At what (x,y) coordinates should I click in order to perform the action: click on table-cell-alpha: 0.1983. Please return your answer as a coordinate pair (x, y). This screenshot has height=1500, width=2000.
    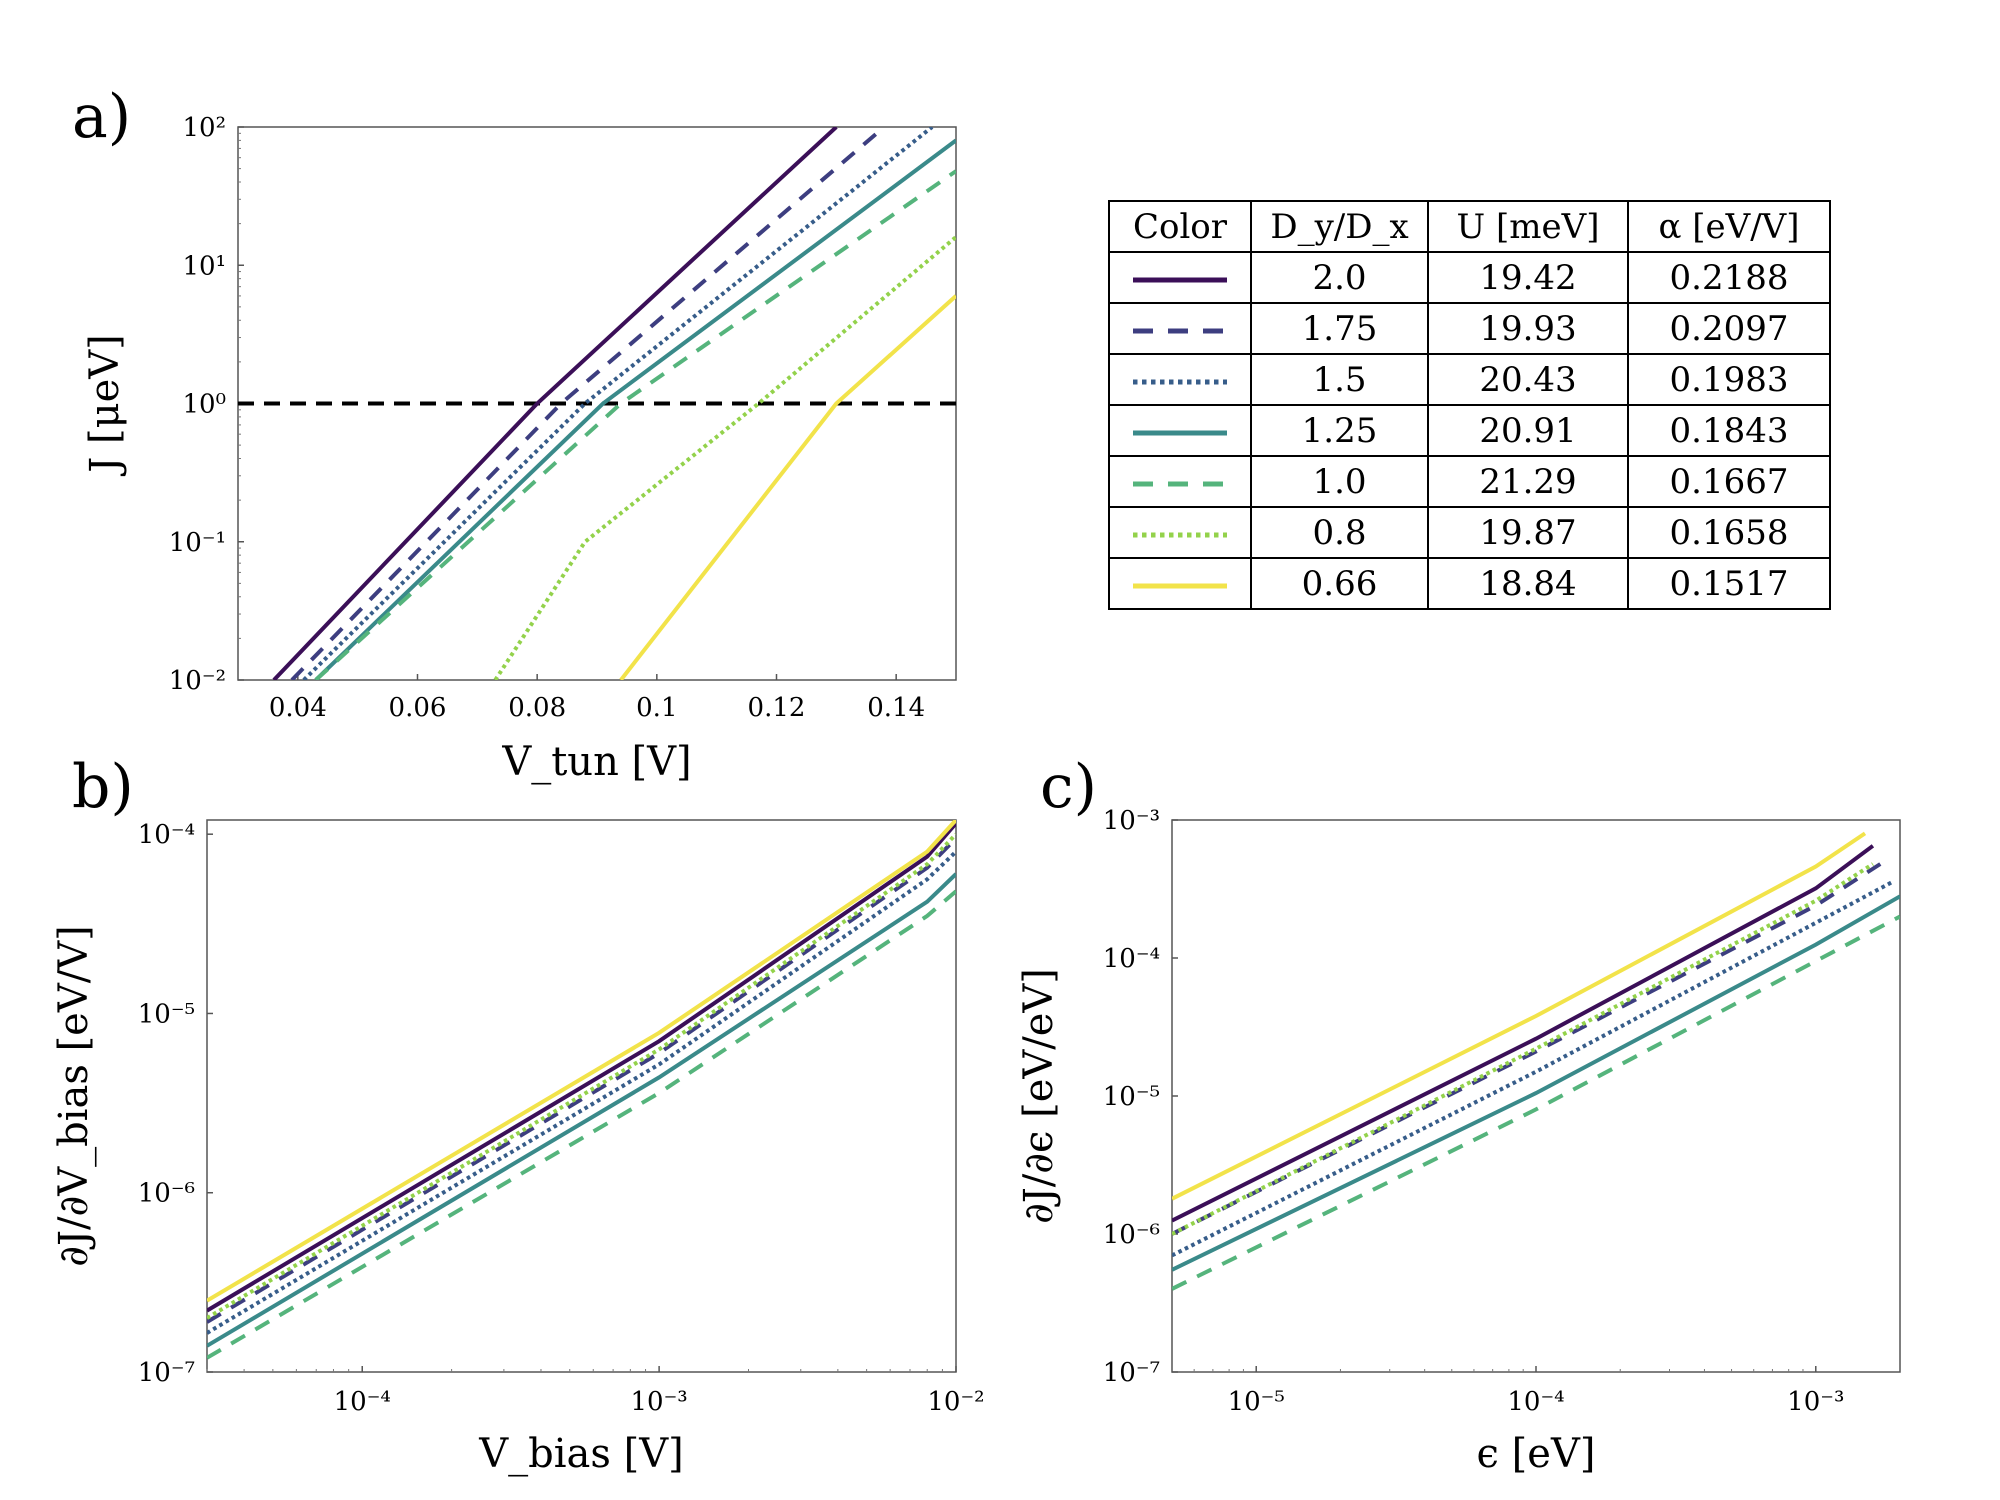
    Looking at the image, I should click on (1729, 379).